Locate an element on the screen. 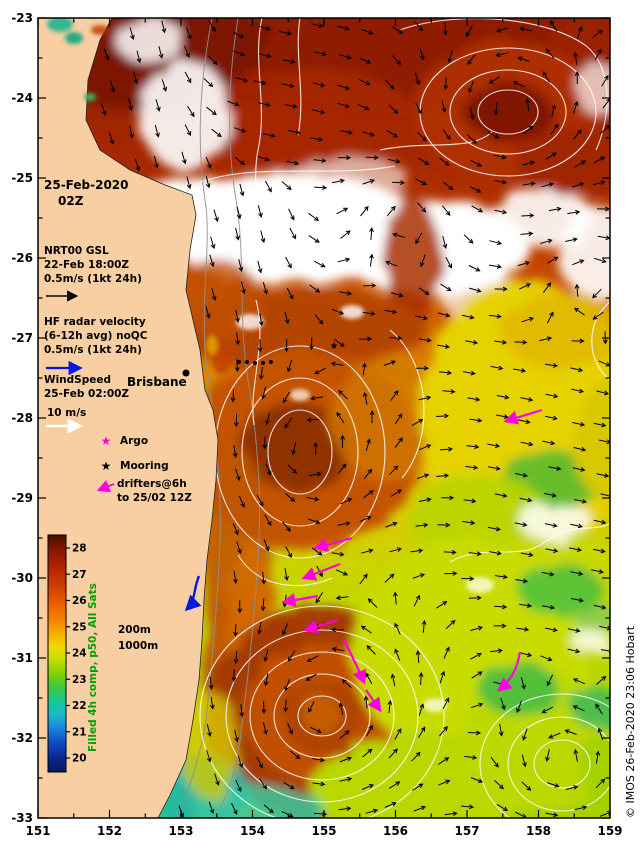  time-label: 02Z is located at coordinates (71, 201).